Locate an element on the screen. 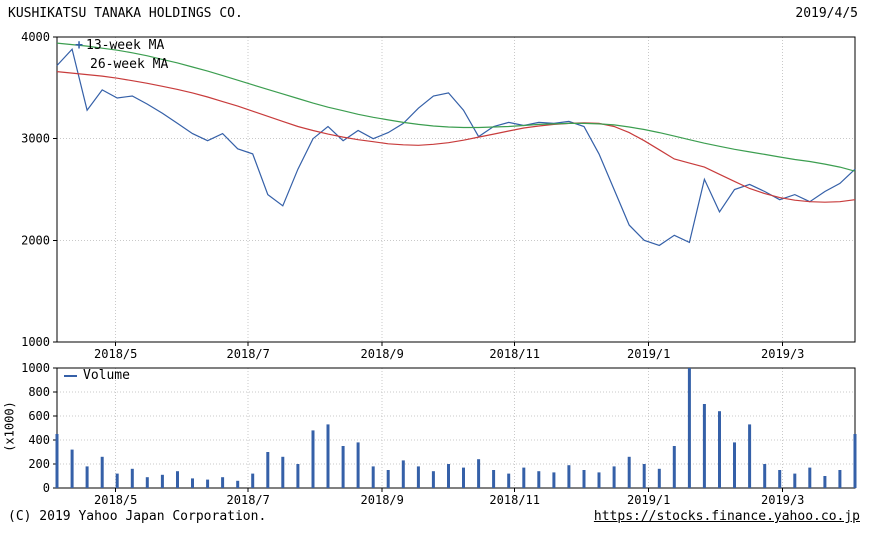 The image size is (870, 534). svg-text: 3000 is located at coordinates (35, 139).